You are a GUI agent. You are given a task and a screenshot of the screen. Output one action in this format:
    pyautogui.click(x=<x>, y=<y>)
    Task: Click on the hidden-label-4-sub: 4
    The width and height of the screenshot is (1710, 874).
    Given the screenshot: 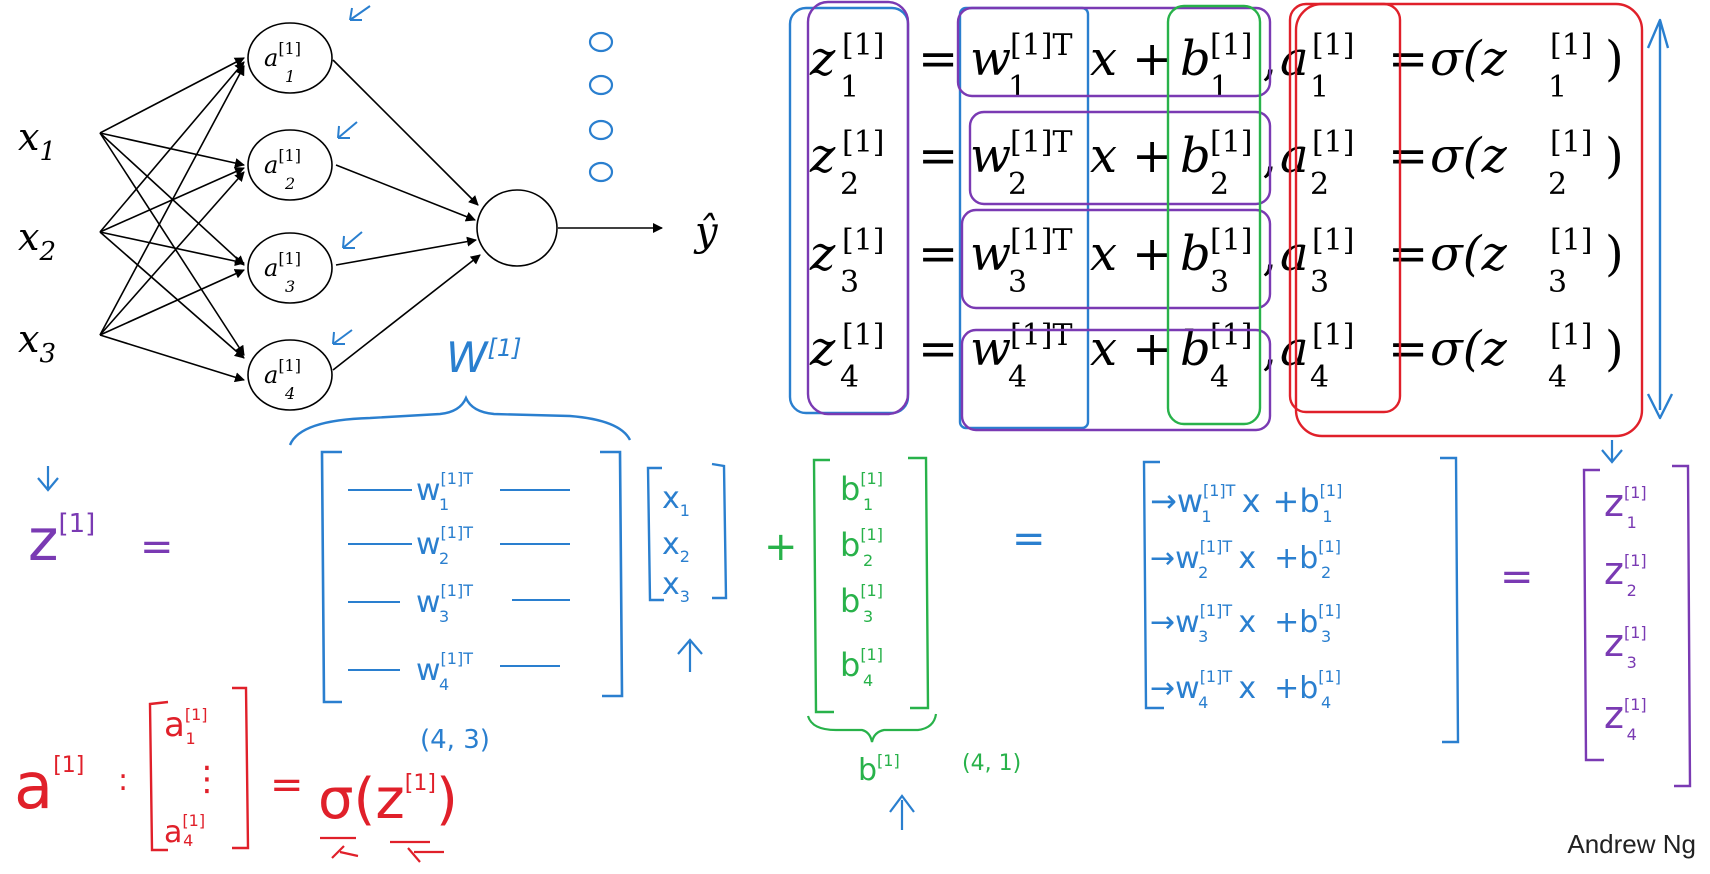 What is the action you would take?
    pyautogui.click(x=289, y=393)
    